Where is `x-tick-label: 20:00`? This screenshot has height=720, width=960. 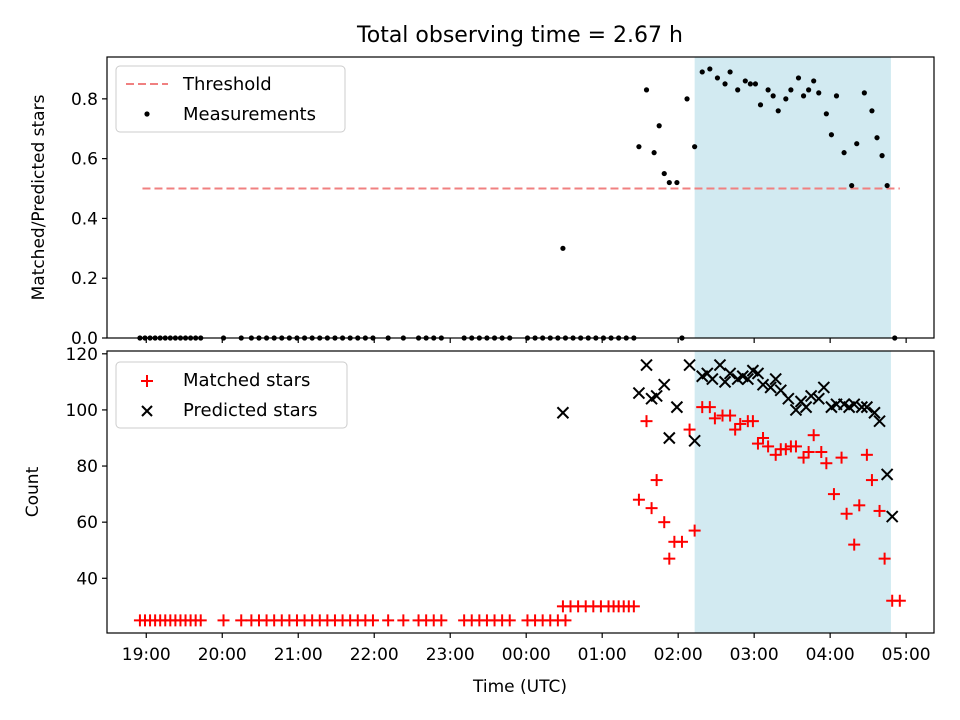
x-tick-label: 20:00 is located at coordinates (222, 655).